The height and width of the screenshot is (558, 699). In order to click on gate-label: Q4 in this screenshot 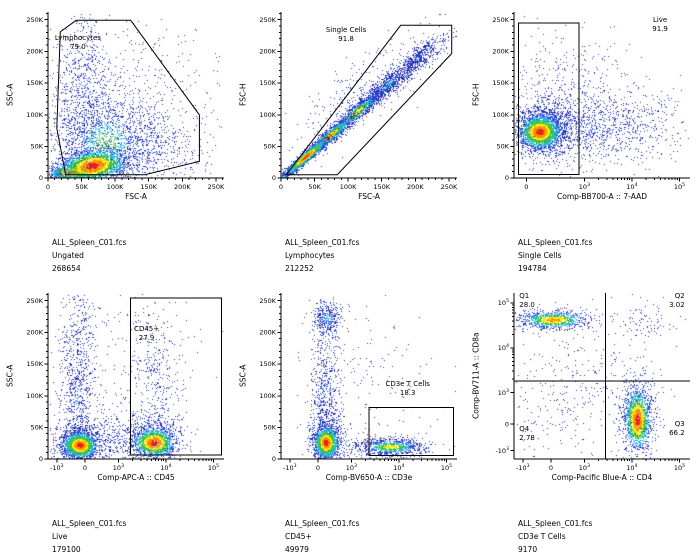, I will do `click(524, 429)`.